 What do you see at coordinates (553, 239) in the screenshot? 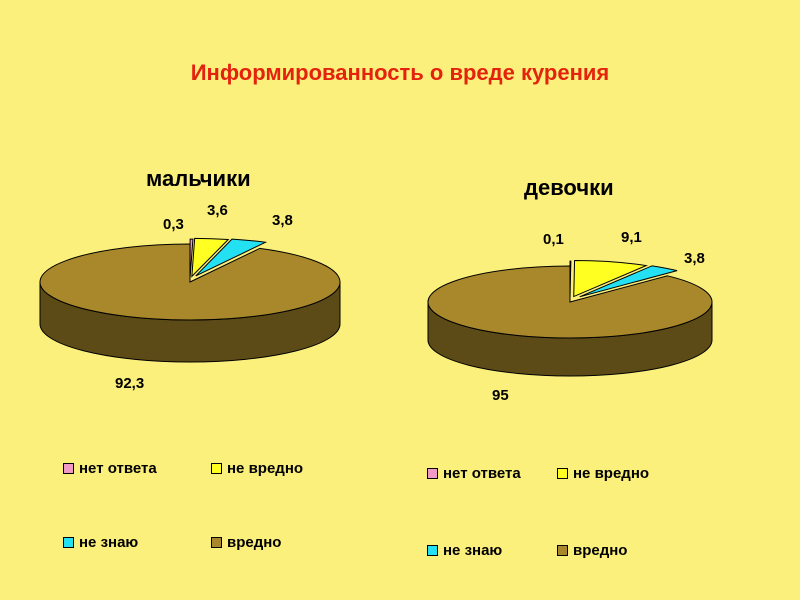
I see `data-label-no-answer-girls: 0,1` at bounding box center [553, 239].